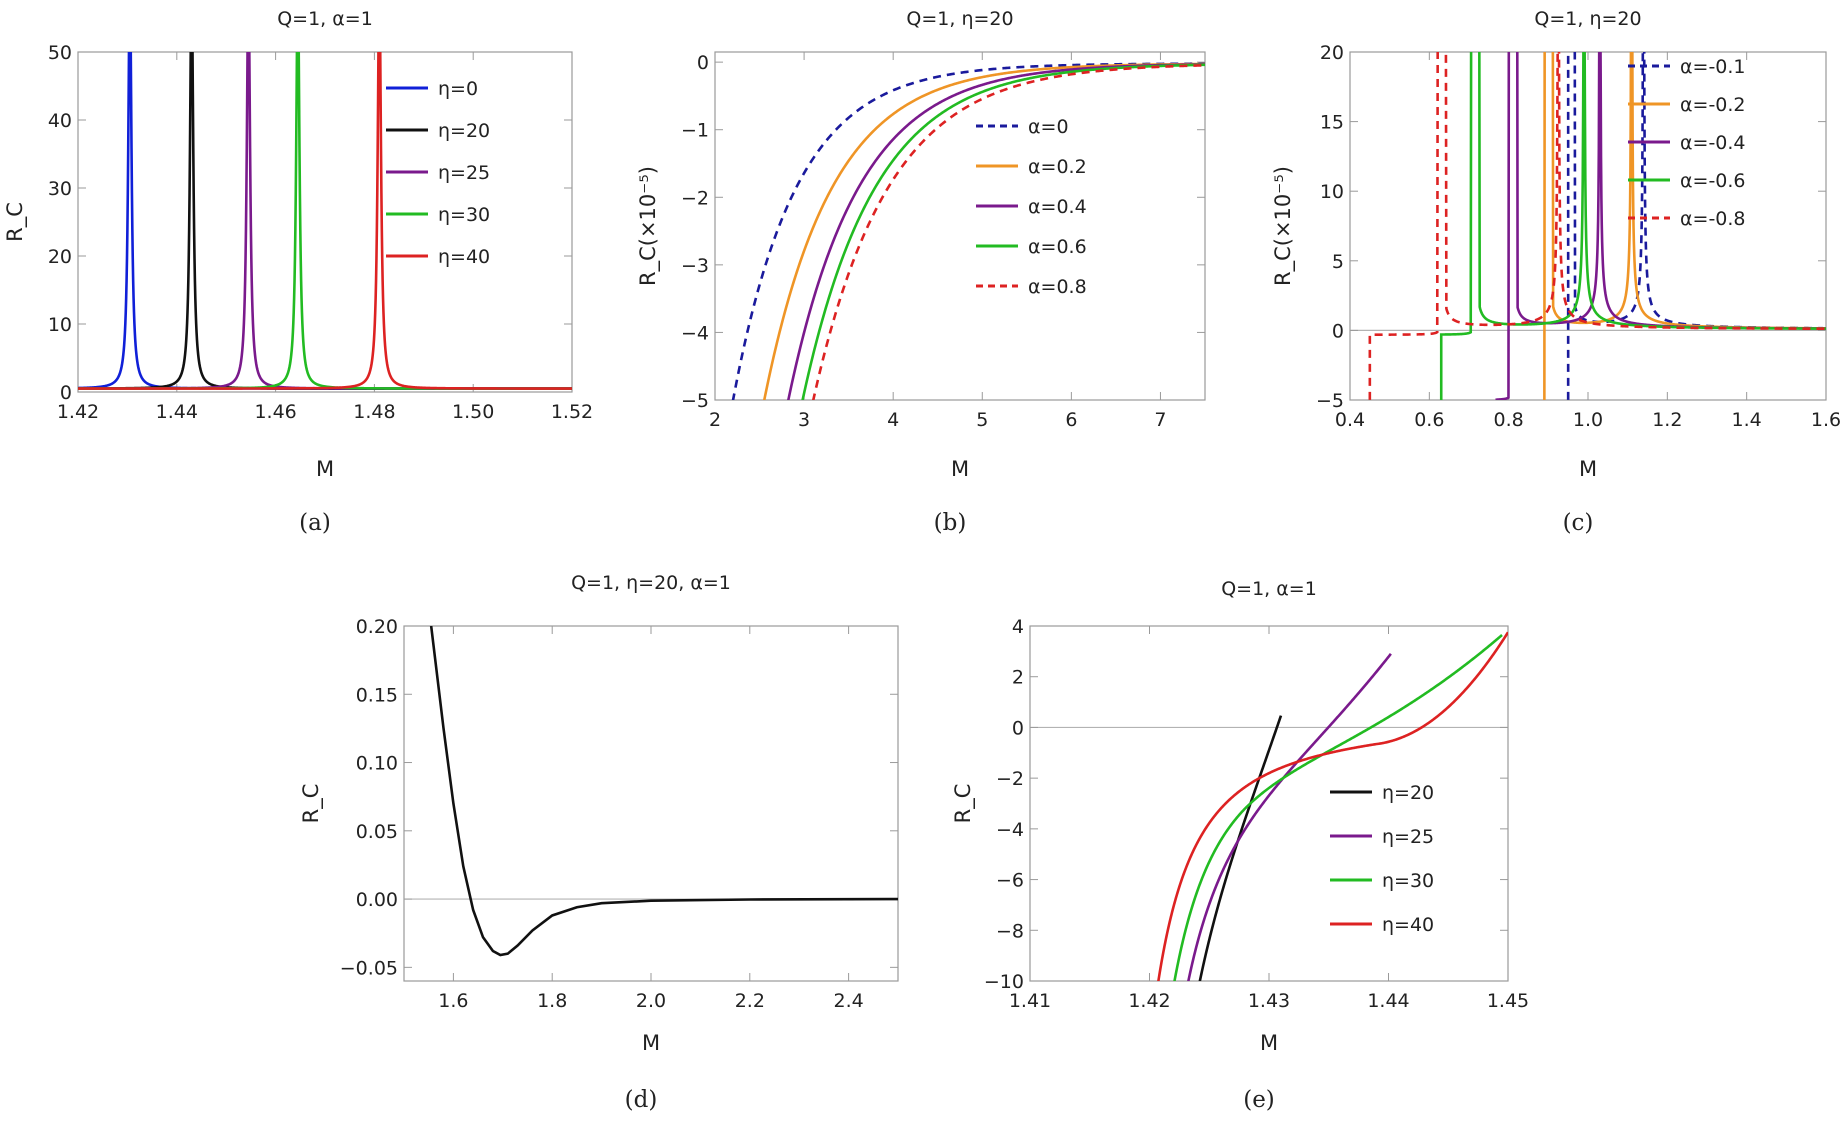 This screenshot has height=1142, width=1844. What do you see at coordinates (1018, 627) in the screenshot?
I see `y-tick-label: 4` at bounding box center [1018, 627].